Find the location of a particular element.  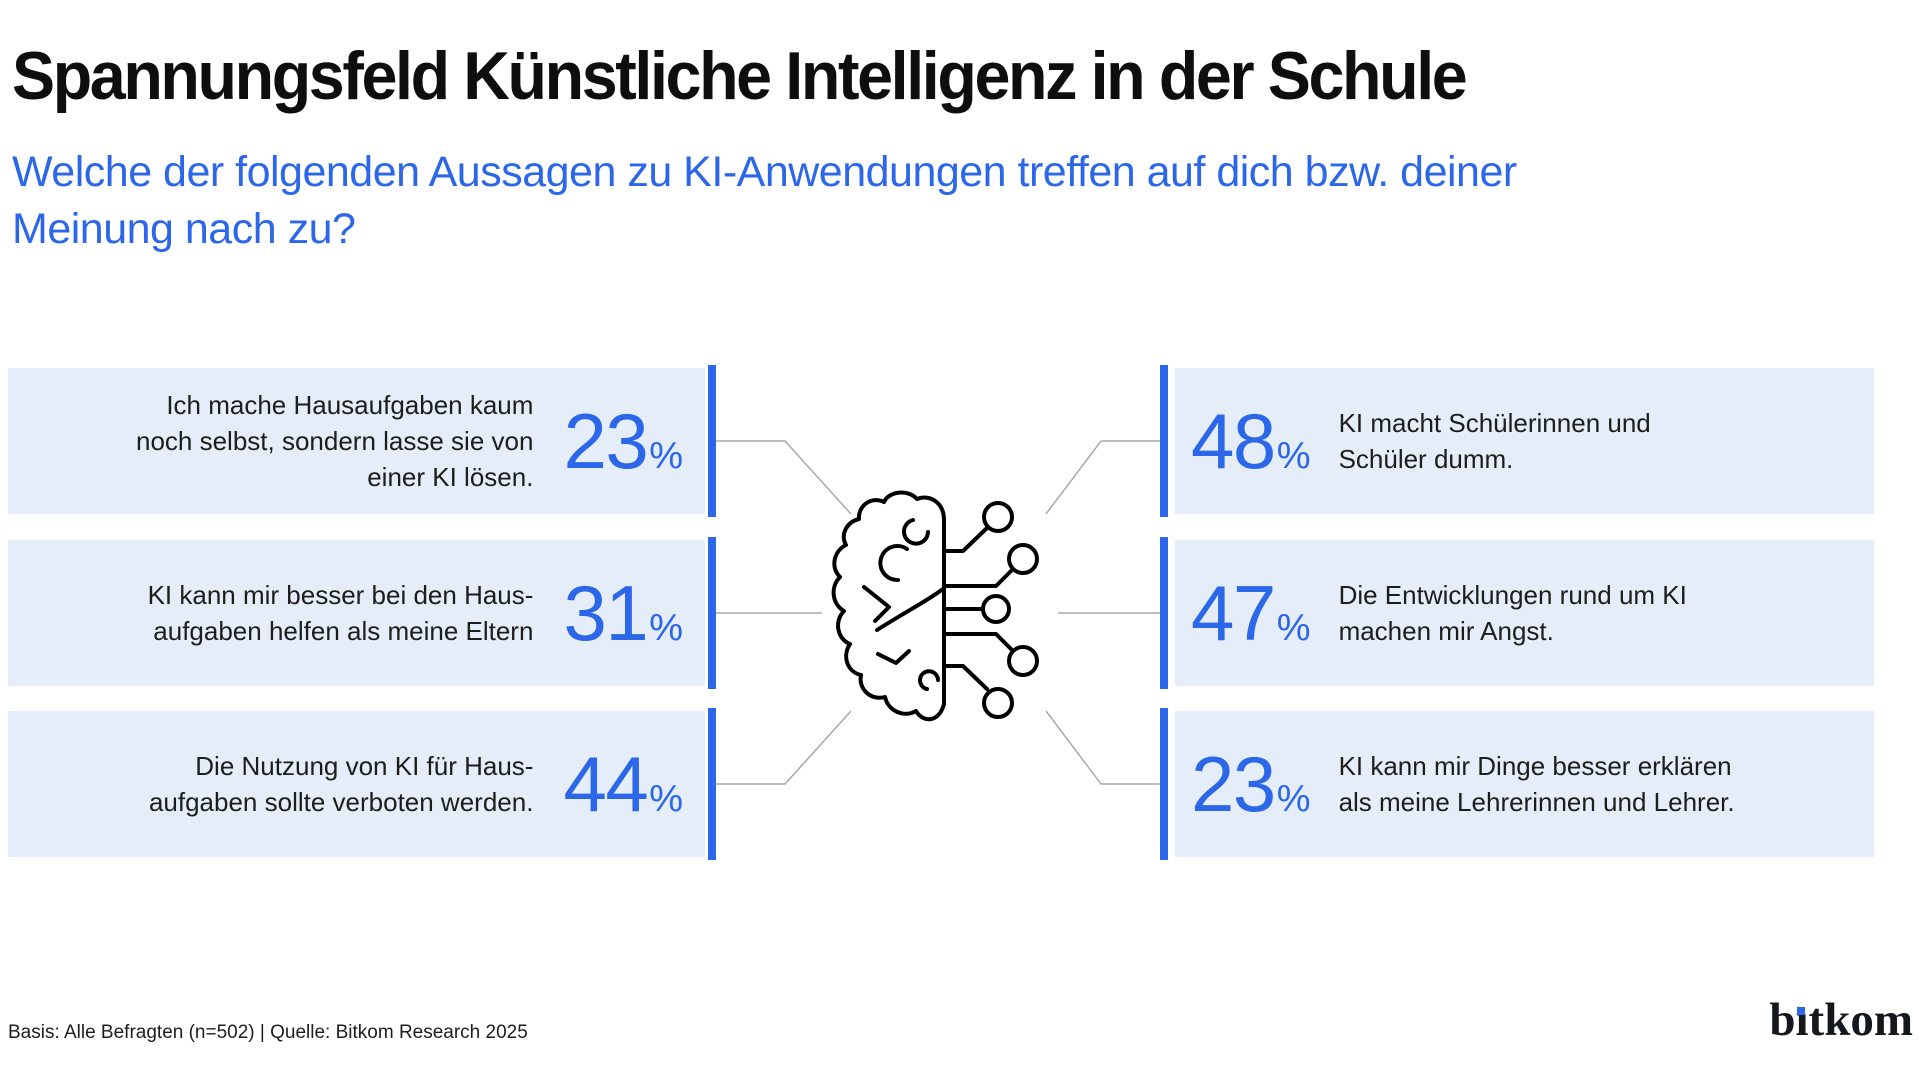

brain-outline is located at coordinates (888, 606).